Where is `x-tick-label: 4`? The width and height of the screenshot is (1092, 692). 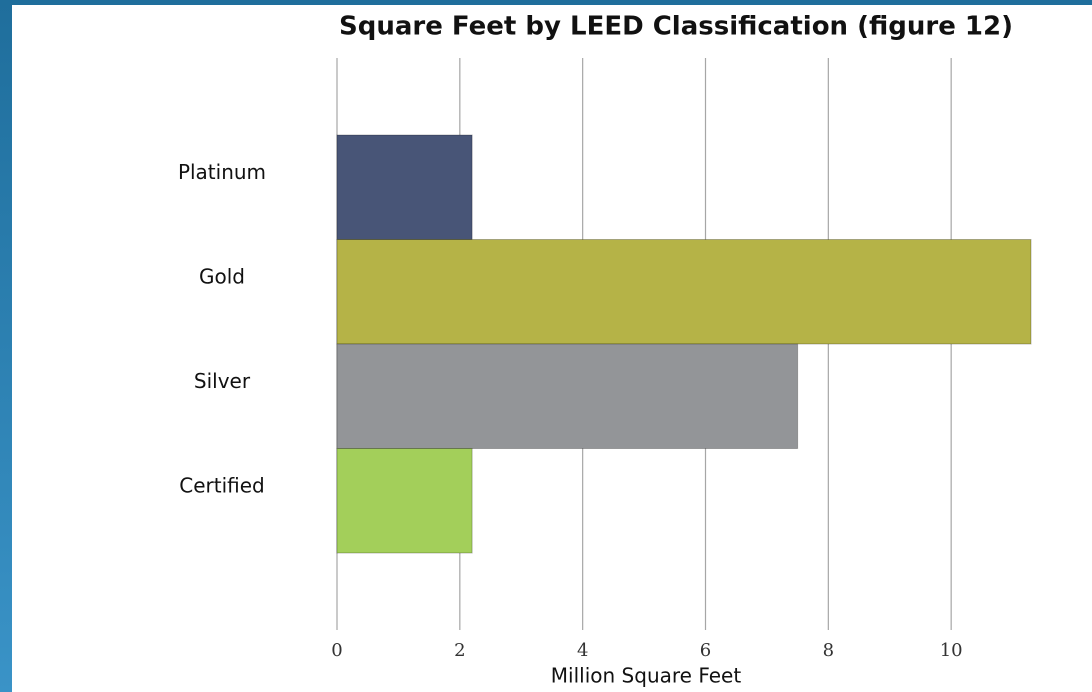
x-tick-label: 4 is located at coordinates (582, 650).